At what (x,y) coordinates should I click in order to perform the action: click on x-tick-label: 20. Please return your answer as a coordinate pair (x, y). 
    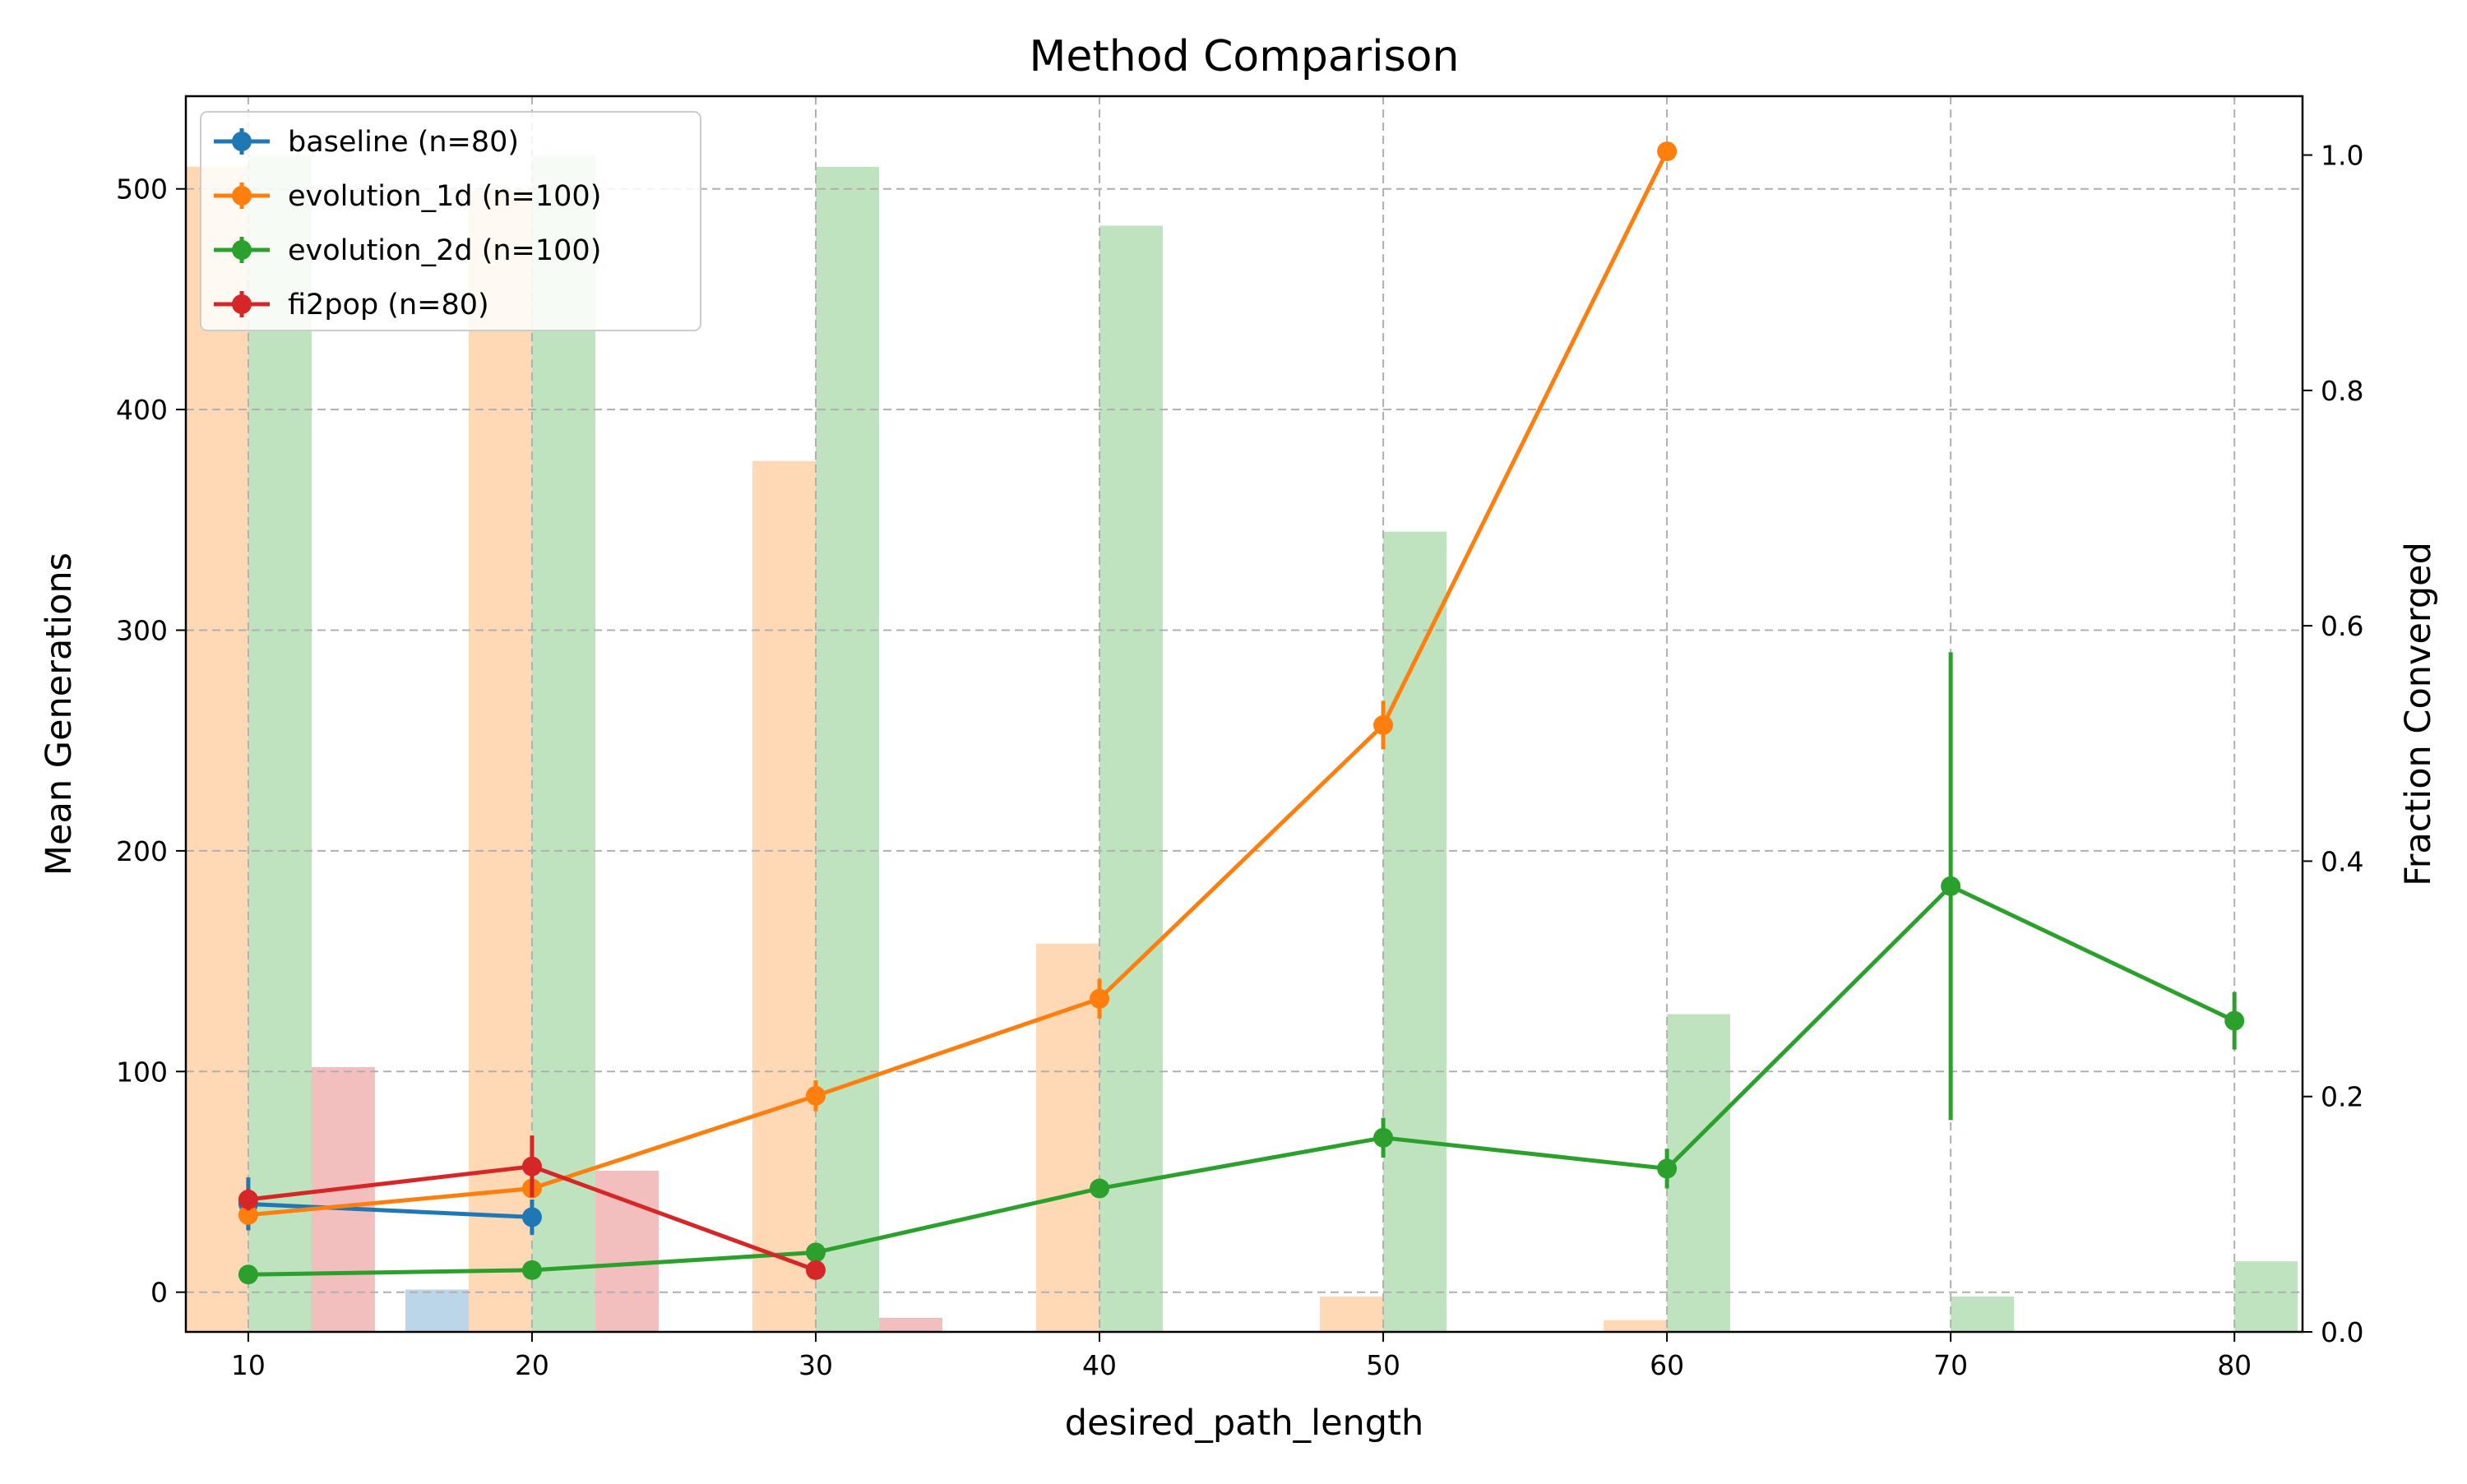
    Looking at the image, I should click on (532, 1365).